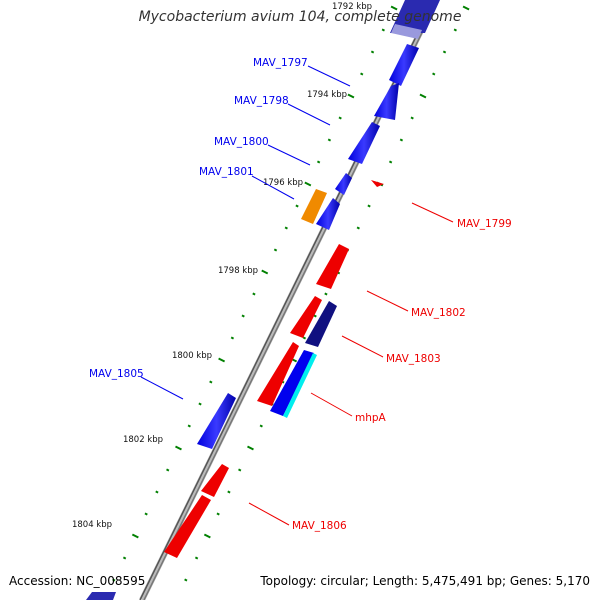 The height and width of the screenshot is (600, 600). Describe the element at coordinates (226, 172) in the screenshot. I see `gene-label: MAV_1801` at that location.